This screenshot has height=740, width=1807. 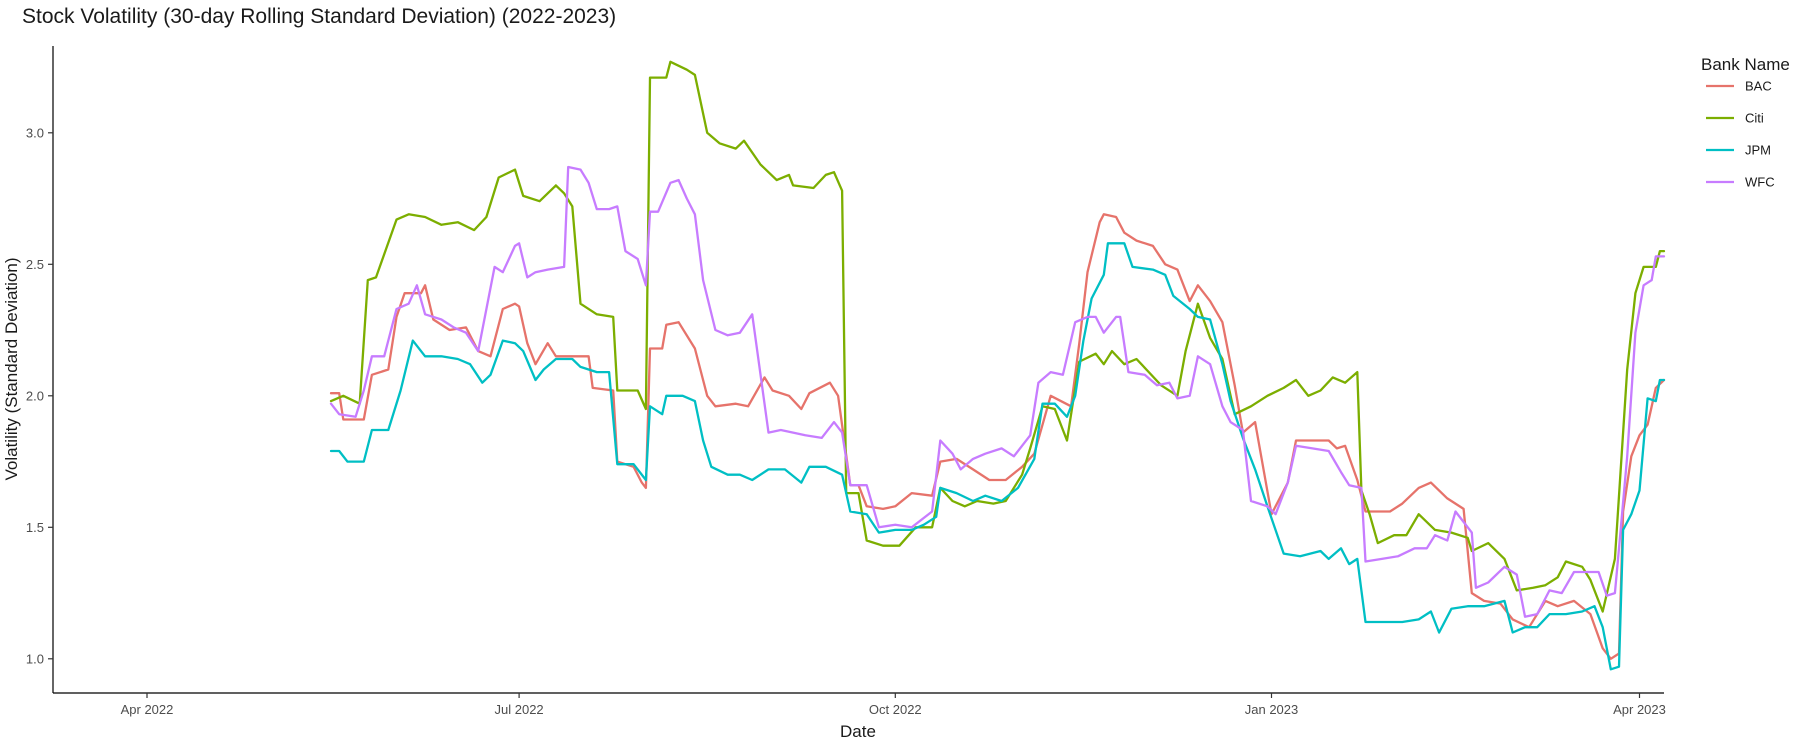 What do you see at coordinates (35, 527) in the screenshot?
I see `y-tick-label: 1.5` at bounding box center [35, 527].